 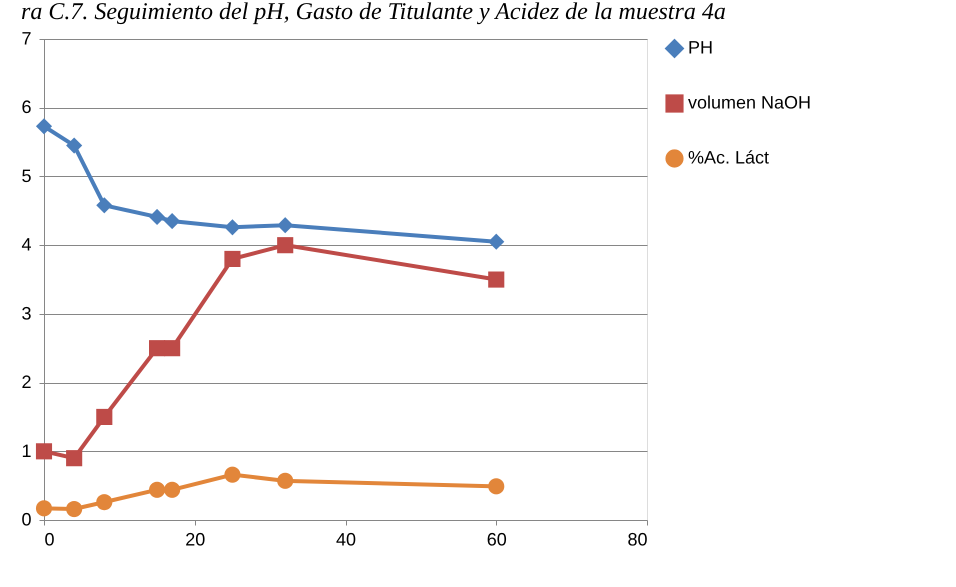 I want to click on y-tick-label: 6, so click(x=26, y=107).